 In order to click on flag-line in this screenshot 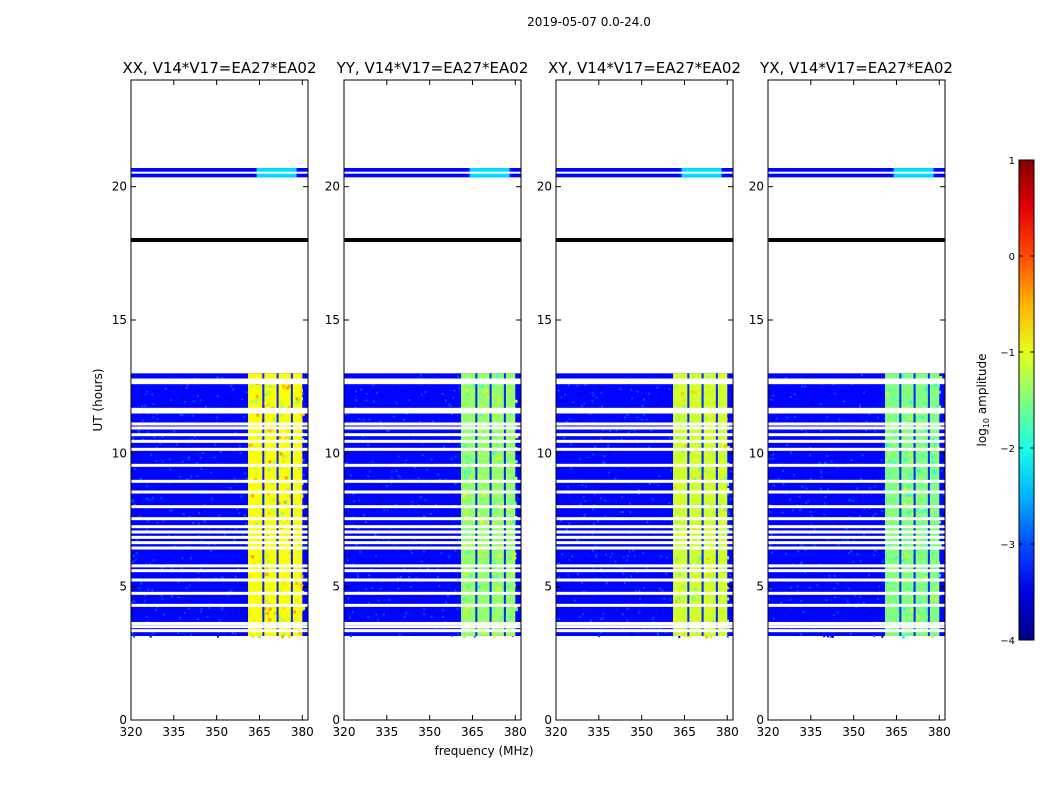, I will do `click(856, 240)`.